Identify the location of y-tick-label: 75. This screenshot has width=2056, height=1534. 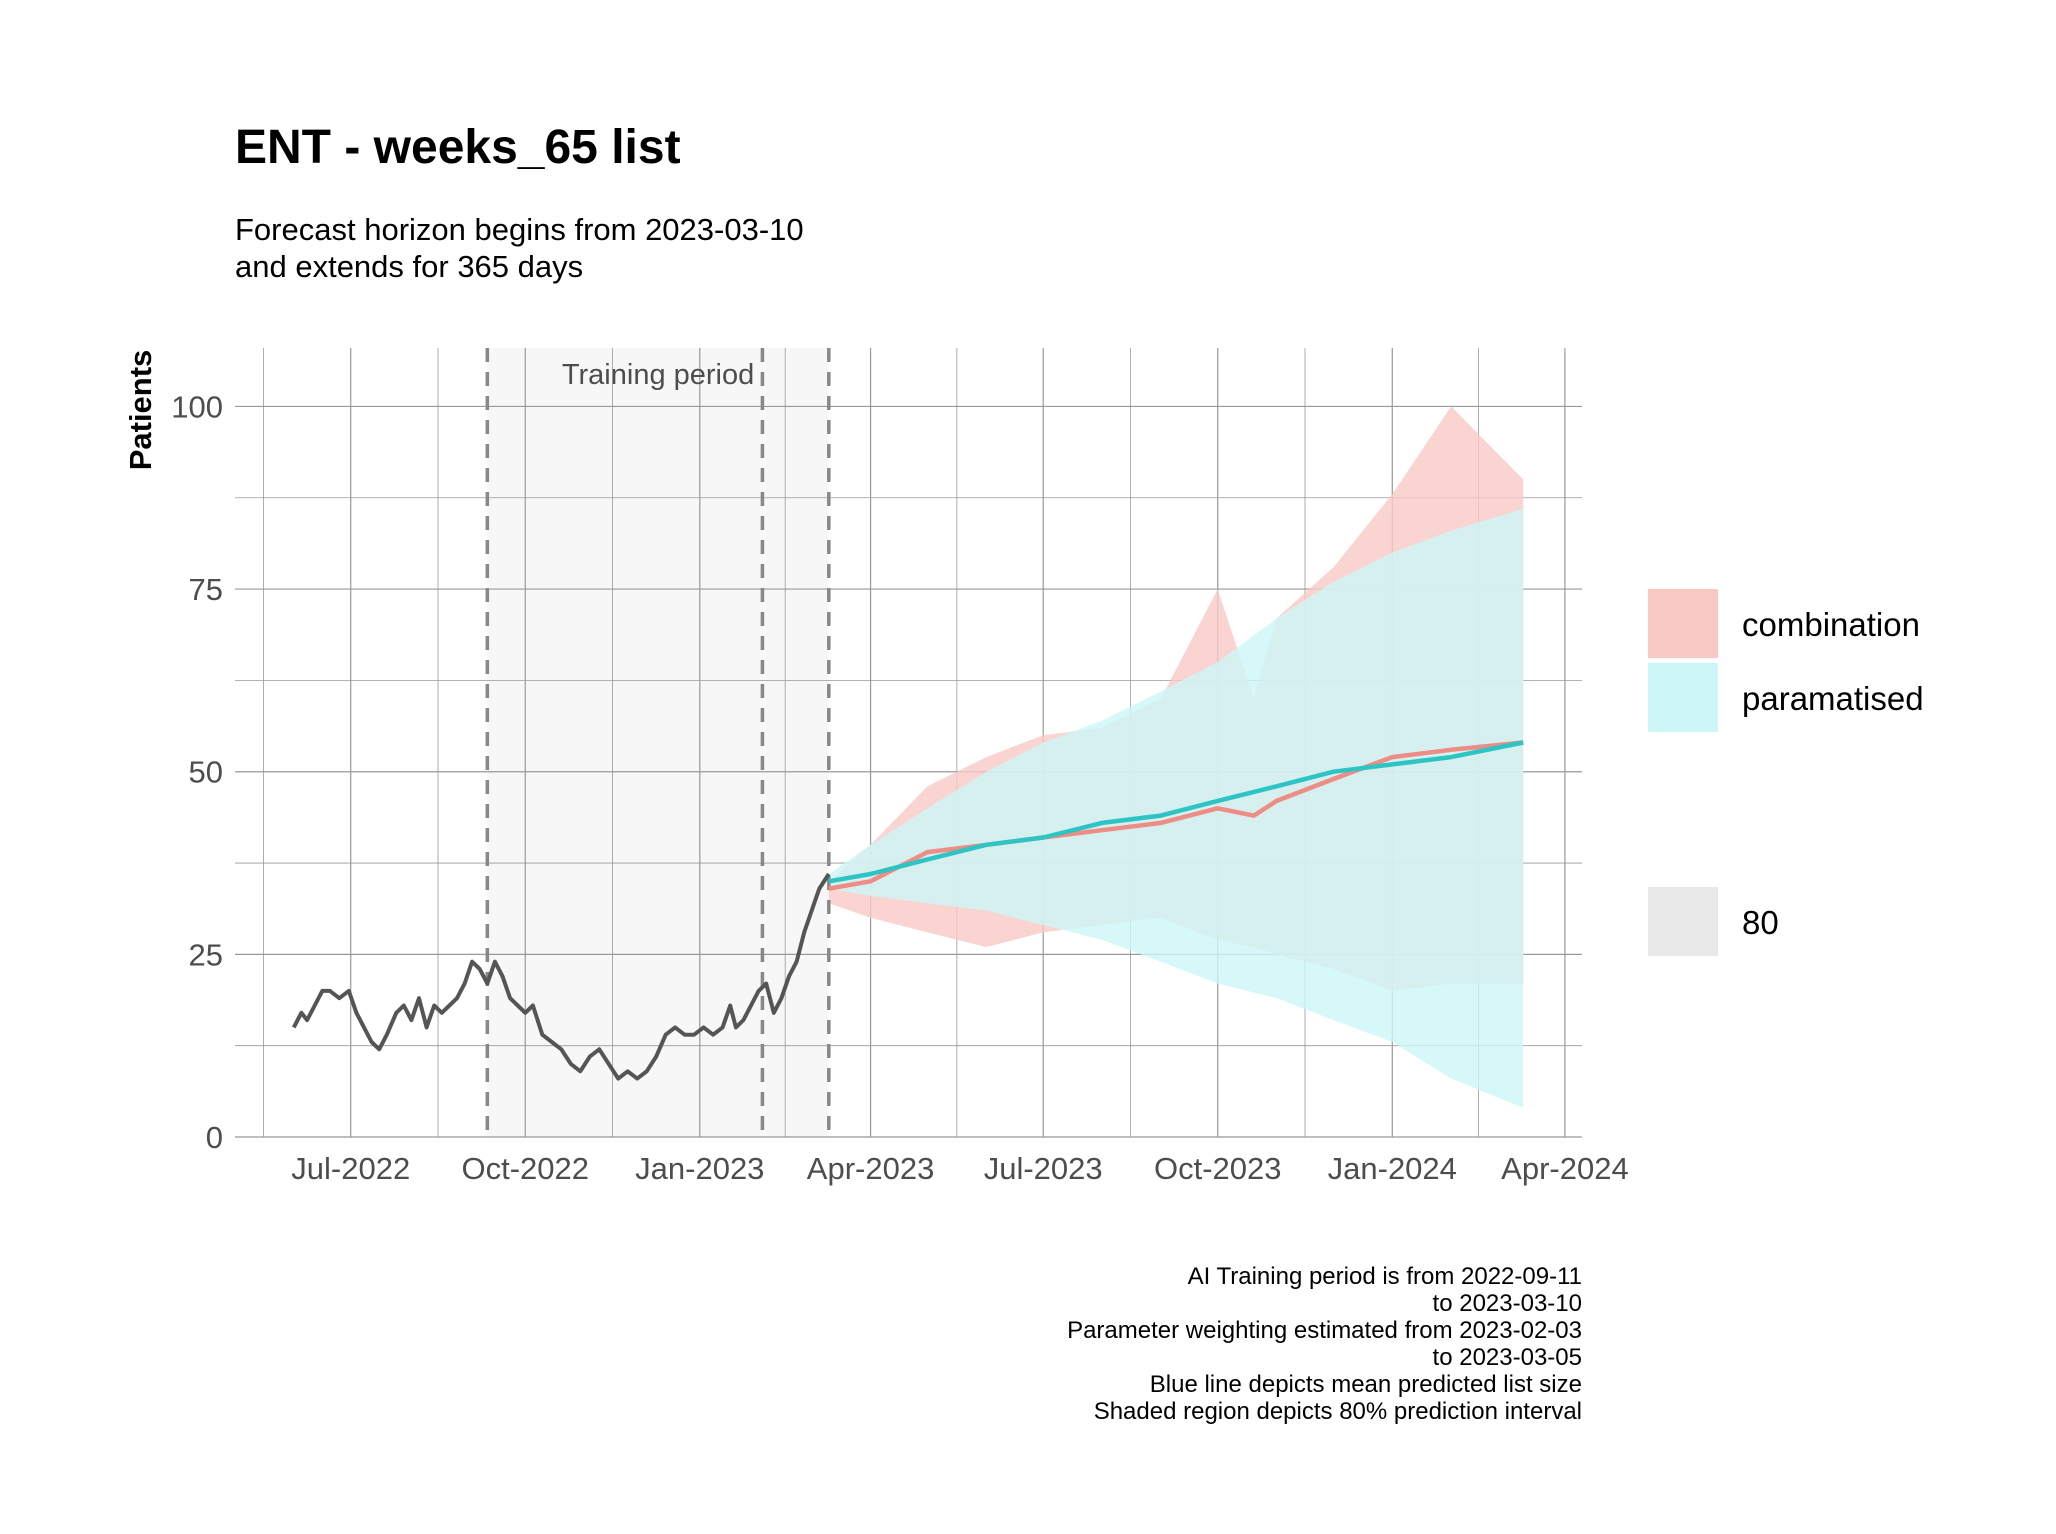
(206, 589).